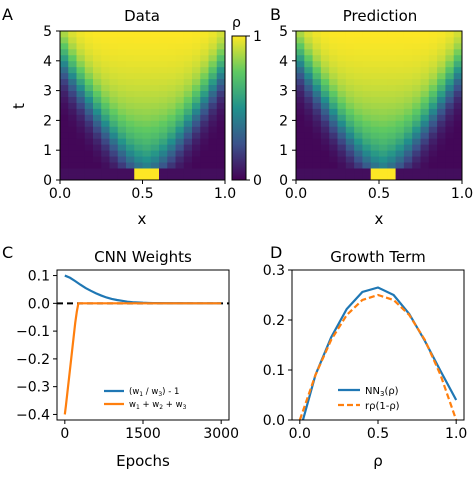 The width and height of the screenshot is (474, 478). What do you see at coordinates (47, 181) in the screenshot?
I see `panel-a-ytick-label: 0` at bounding box center [47, 181].